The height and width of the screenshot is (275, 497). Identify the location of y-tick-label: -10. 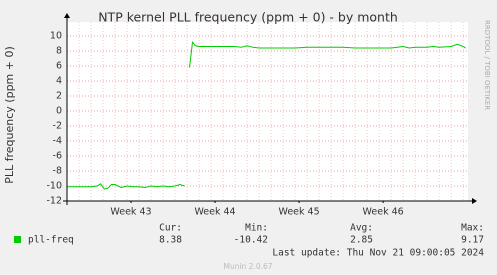
(54, 186).